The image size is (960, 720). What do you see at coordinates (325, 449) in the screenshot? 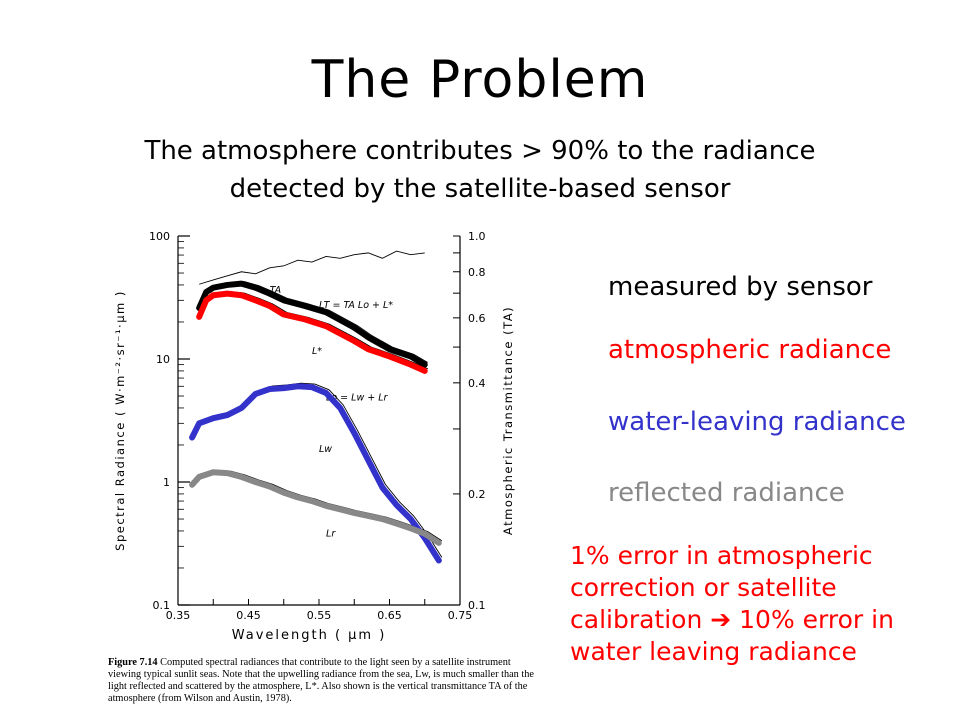
I see `curve-label: Lw` at bounding box center [325, 449].